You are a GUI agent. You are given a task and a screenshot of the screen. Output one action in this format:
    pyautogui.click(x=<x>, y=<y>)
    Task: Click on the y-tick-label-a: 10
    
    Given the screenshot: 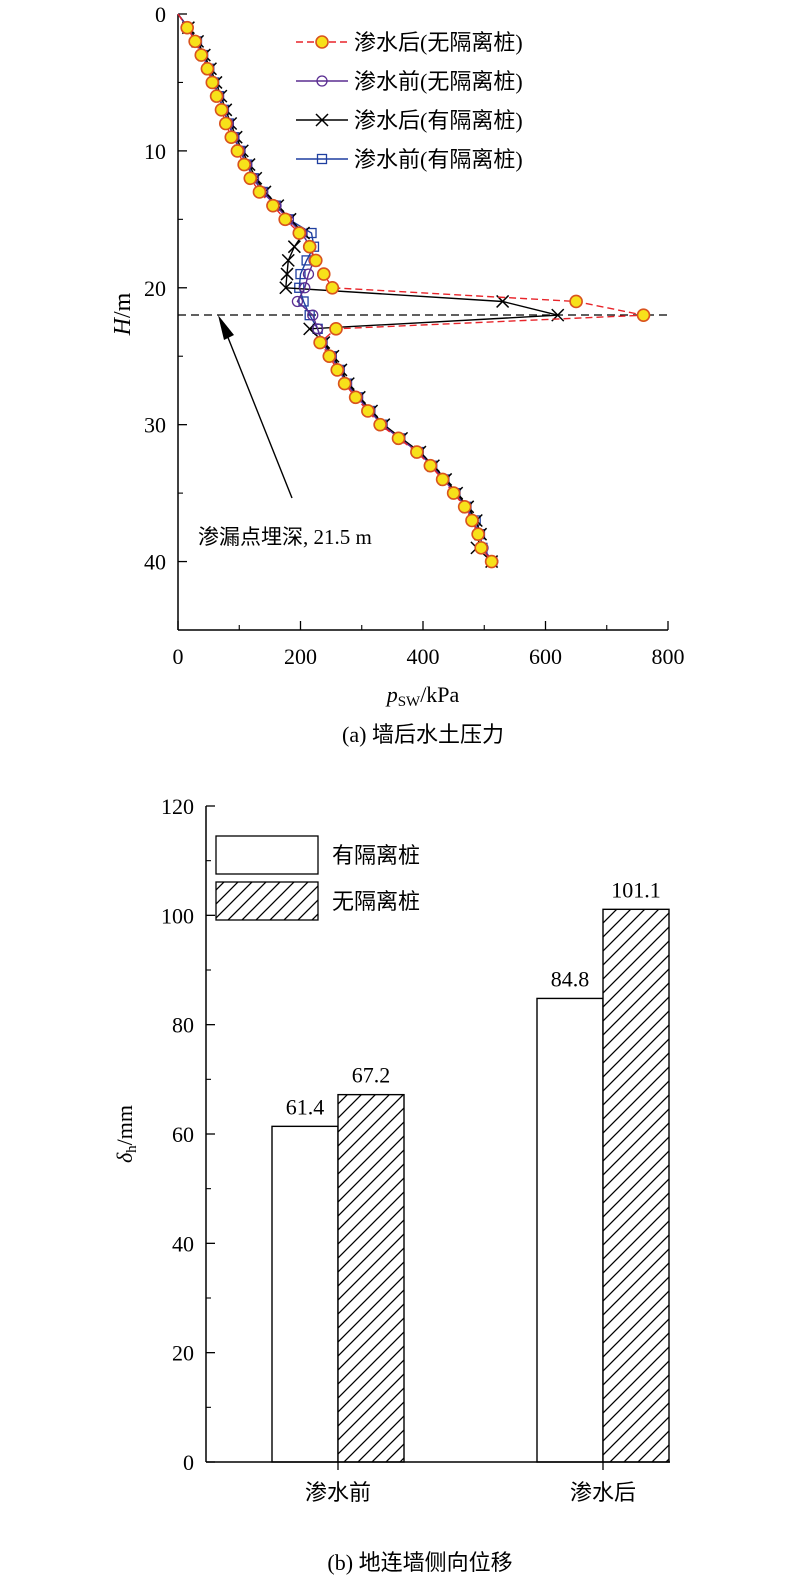 What is the action you would take?
    pyautogui.click(x=155, y=151)
    